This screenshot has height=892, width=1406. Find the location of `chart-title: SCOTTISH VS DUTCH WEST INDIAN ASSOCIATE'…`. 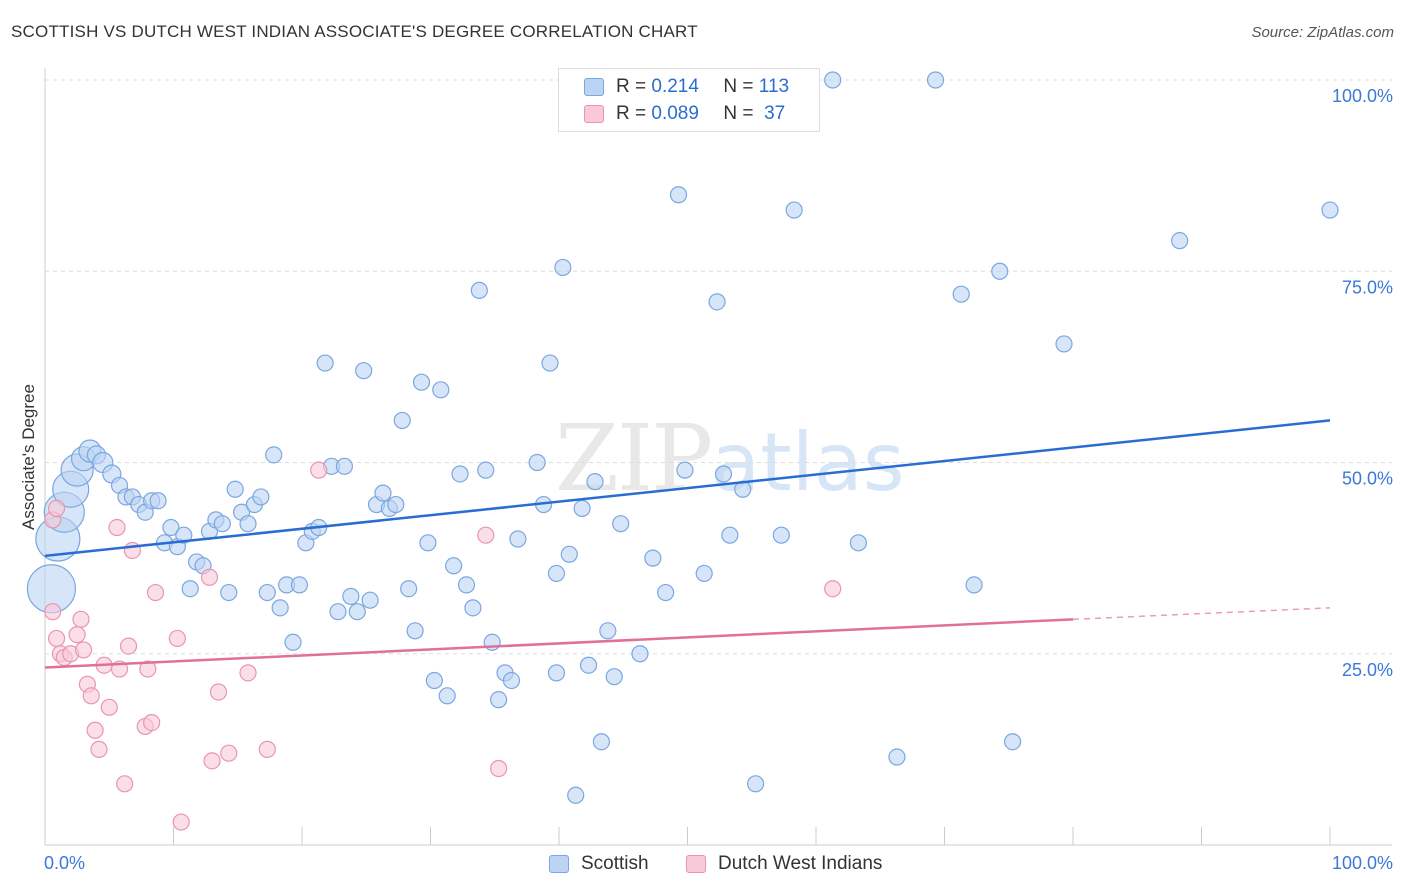

chart-title: SCOTTISH VS DUTCH WEST INDIAN ASSOCIATE'… is located at coordinates (354, 31).